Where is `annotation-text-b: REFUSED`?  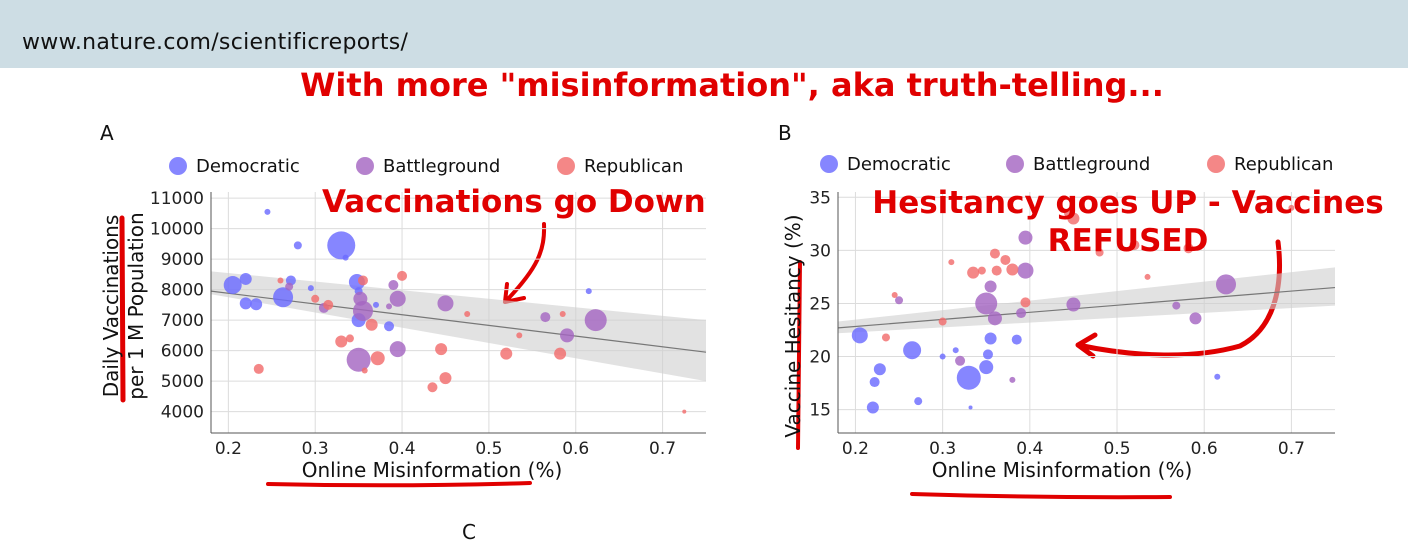 annotation-text-b: REFUSED is located at coordinates (1128, 241).